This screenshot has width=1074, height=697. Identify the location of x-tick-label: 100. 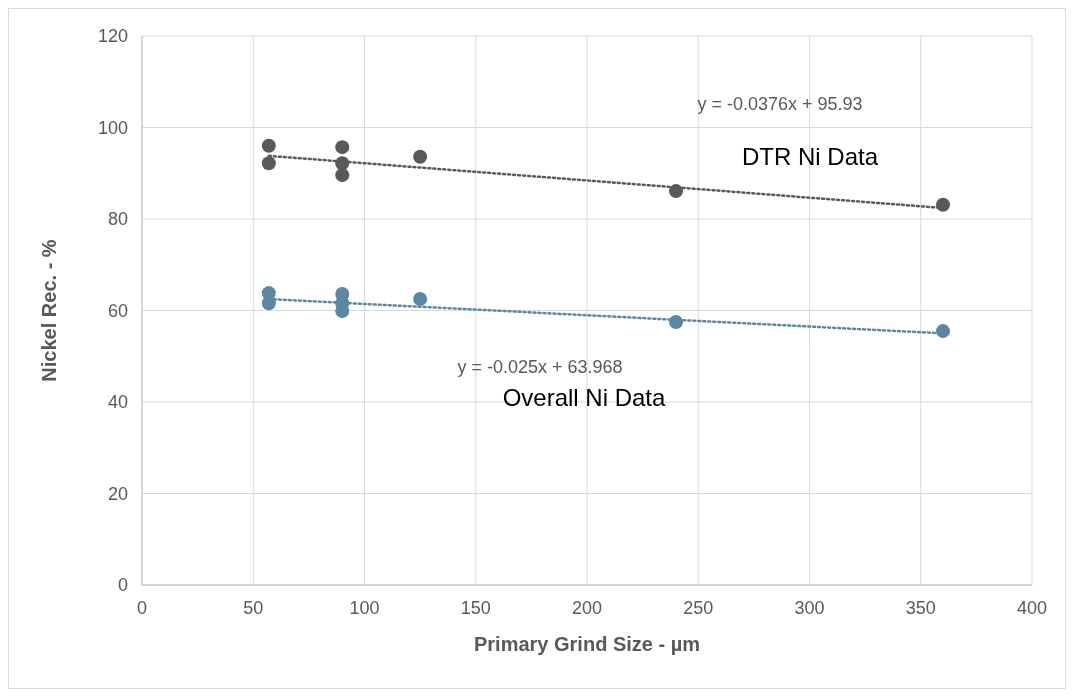
(364, 608).